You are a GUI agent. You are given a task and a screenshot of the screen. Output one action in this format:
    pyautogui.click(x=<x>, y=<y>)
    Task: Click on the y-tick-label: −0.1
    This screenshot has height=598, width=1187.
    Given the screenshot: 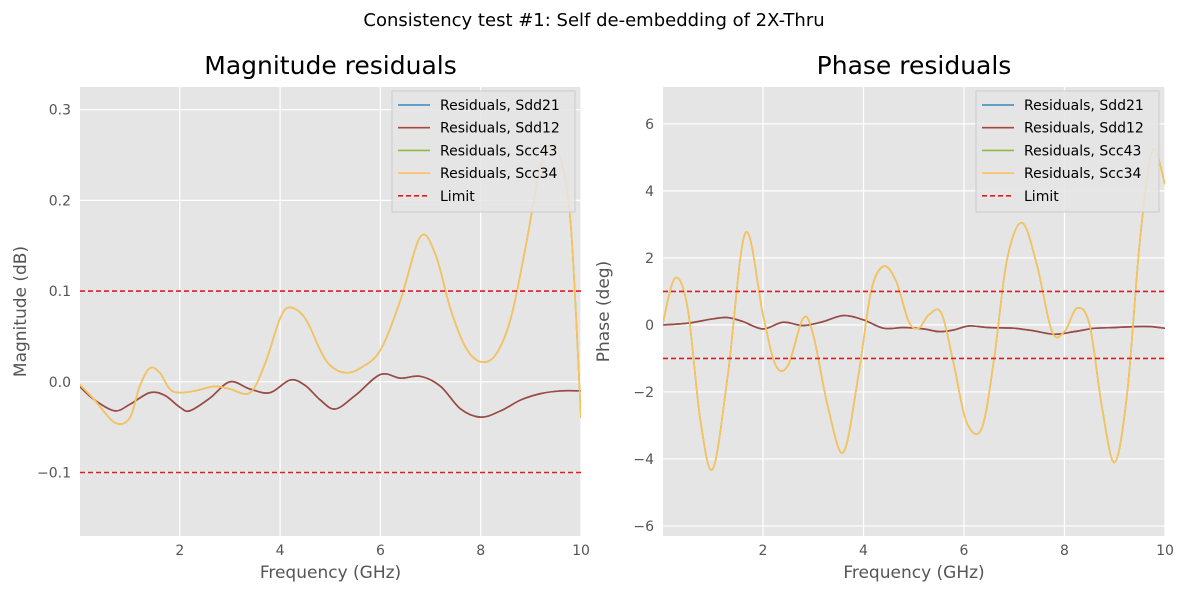 What is the action you would take?
    pyautogui.click(x=54, y=474)
    